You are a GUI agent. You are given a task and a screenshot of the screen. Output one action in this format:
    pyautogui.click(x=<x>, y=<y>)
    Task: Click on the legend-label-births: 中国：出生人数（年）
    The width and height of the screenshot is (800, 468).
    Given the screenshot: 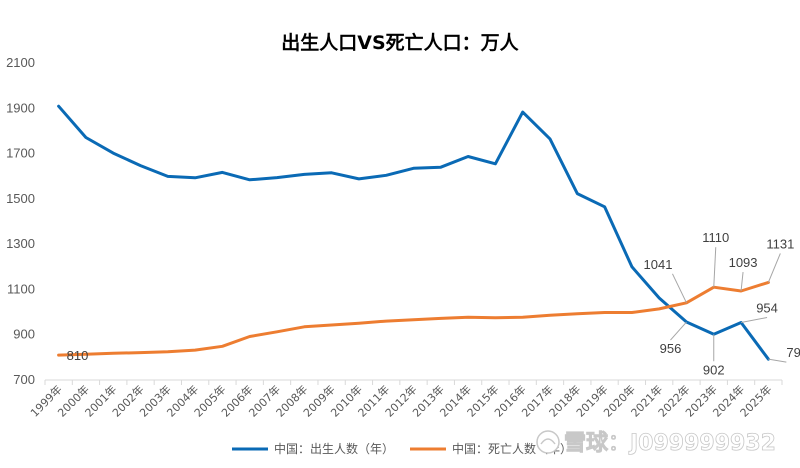 What is the action you would take?
    pyautogui.click(x=334, y=448)
    